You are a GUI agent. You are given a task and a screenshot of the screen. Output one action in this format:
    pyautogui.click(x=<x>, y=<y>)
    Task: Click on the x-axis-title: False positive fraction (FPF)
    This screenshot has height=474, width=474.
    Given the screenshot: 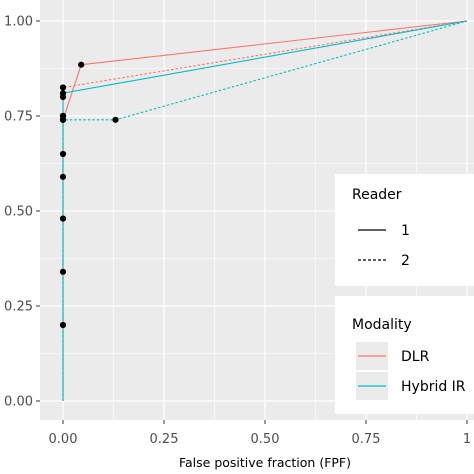 What is the action you would take?
    pyautogui.click(x=265, y=462)
    